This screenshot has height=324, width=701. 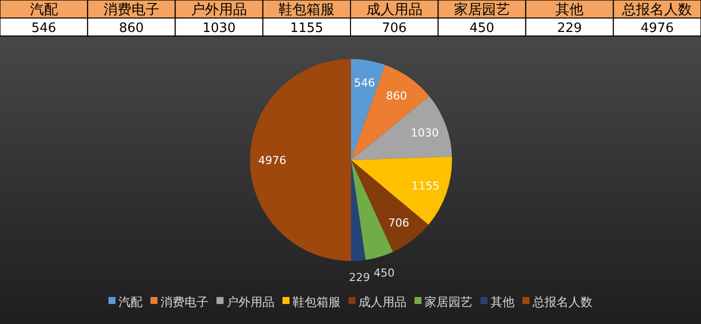 I want to click on category-label: 消费电子, so click(x=131, y=10).